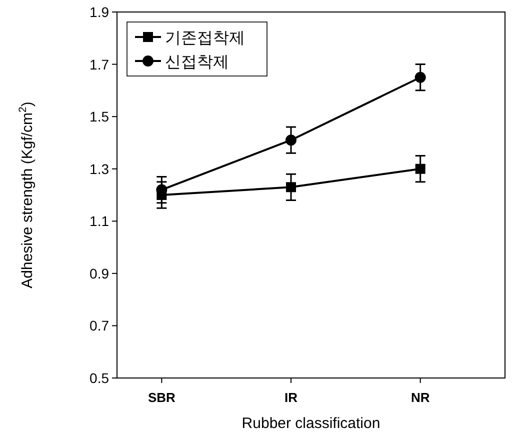 This screenshot has height=441, width=518. Describe the element at coordinates (100, 168) in the screenshot. I see `y-tick-label: 1.3` at that location.